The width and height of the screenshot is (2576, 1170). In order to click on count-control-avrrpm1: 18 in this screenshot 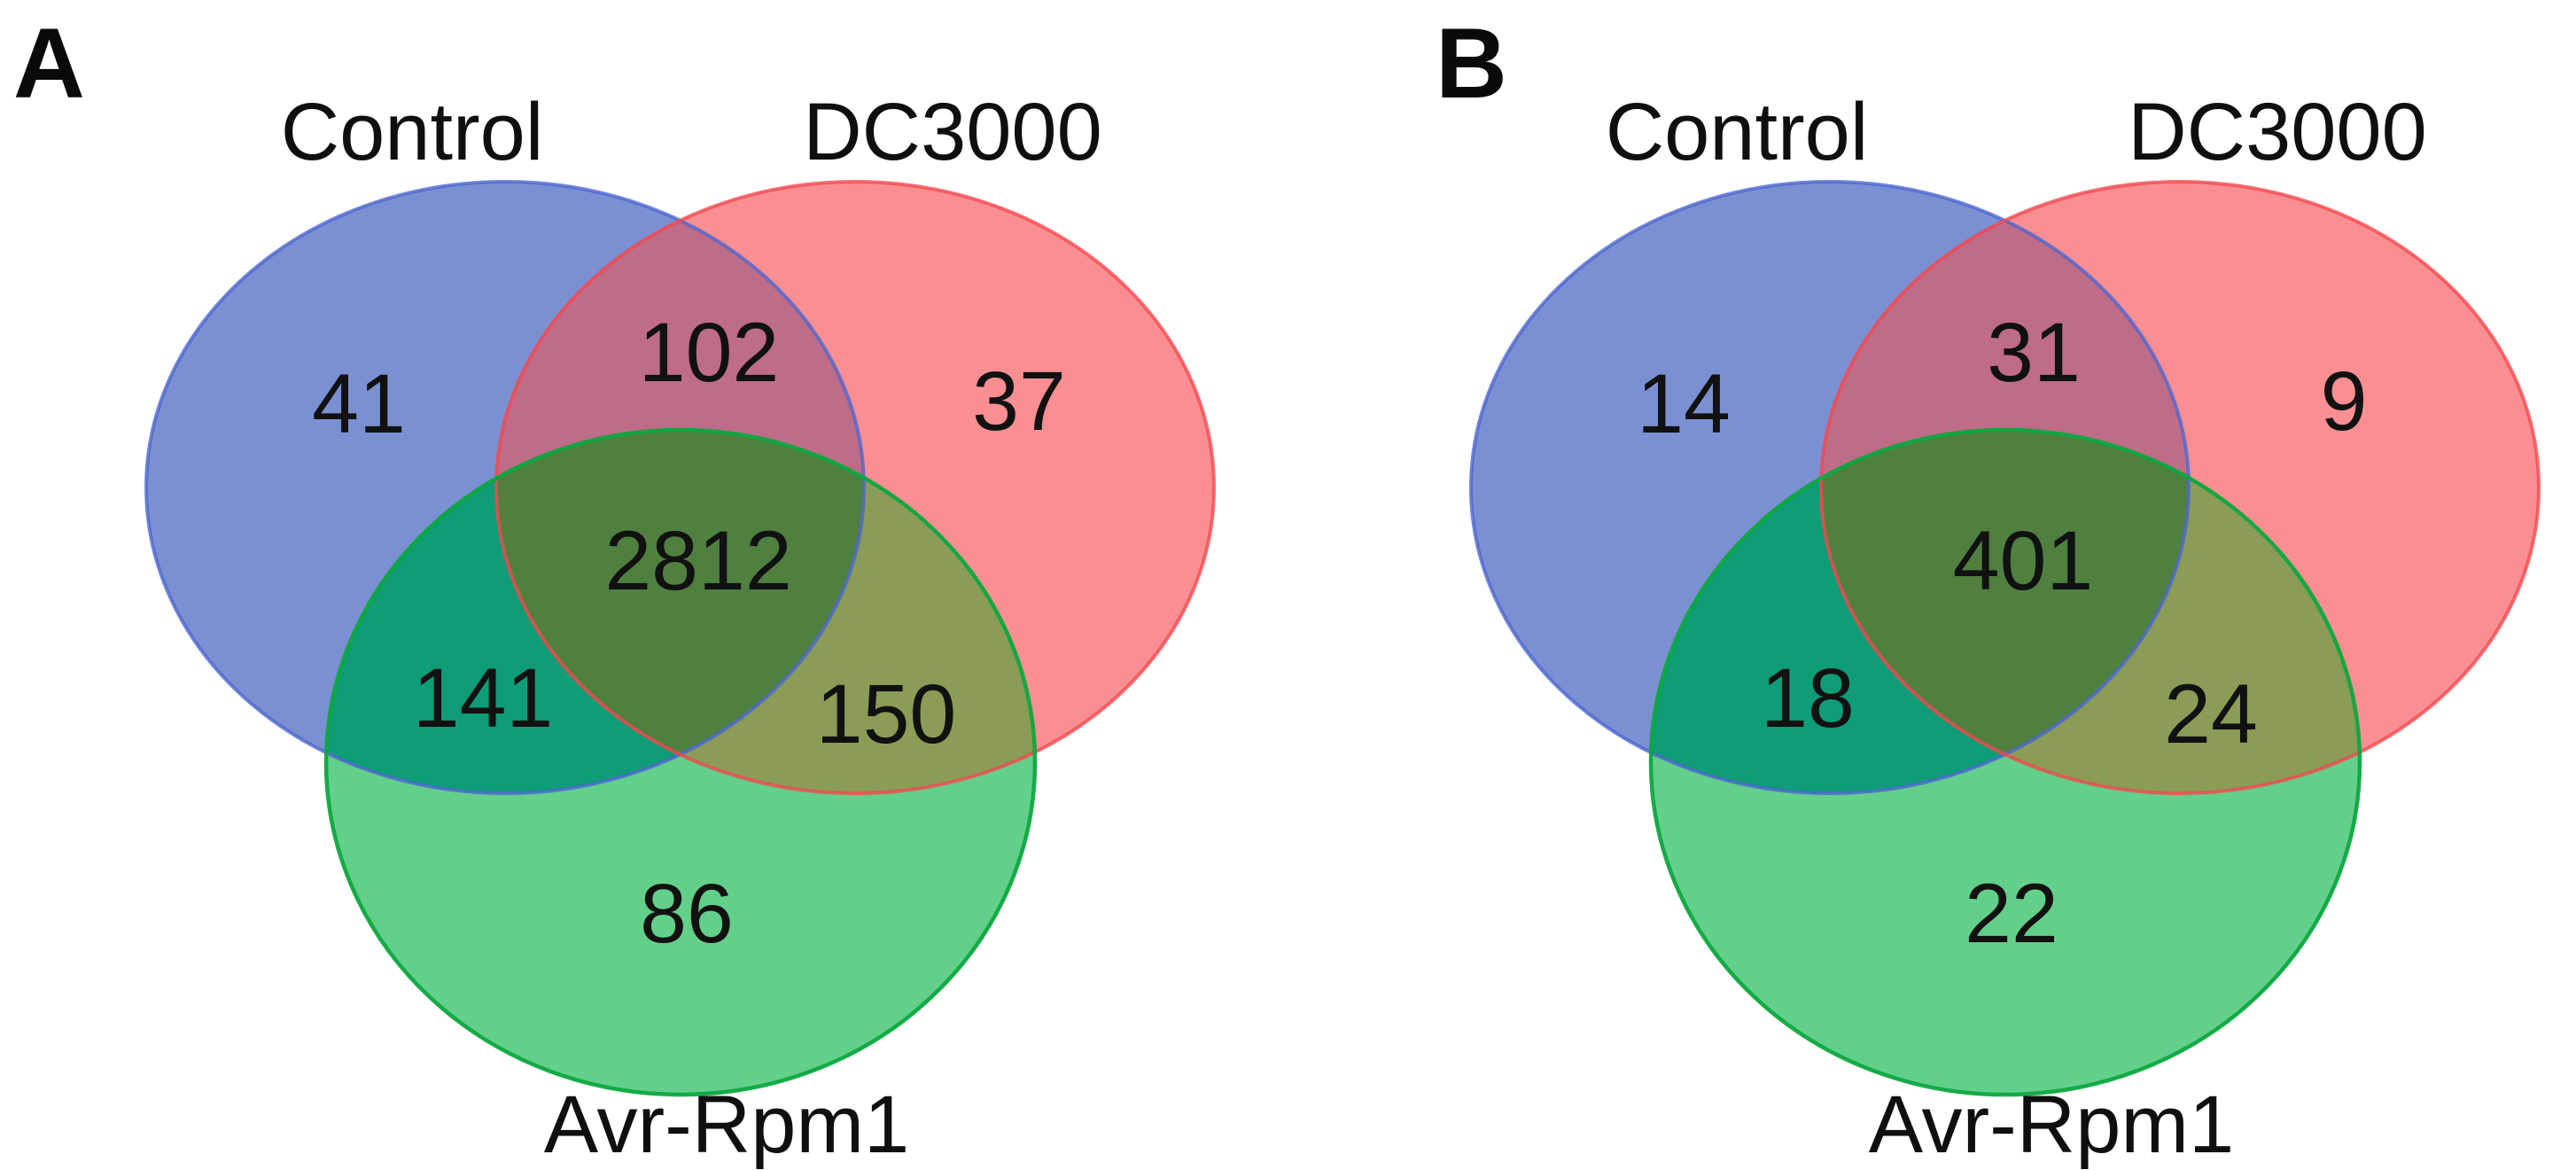, I will do `click(1808, 698)`.